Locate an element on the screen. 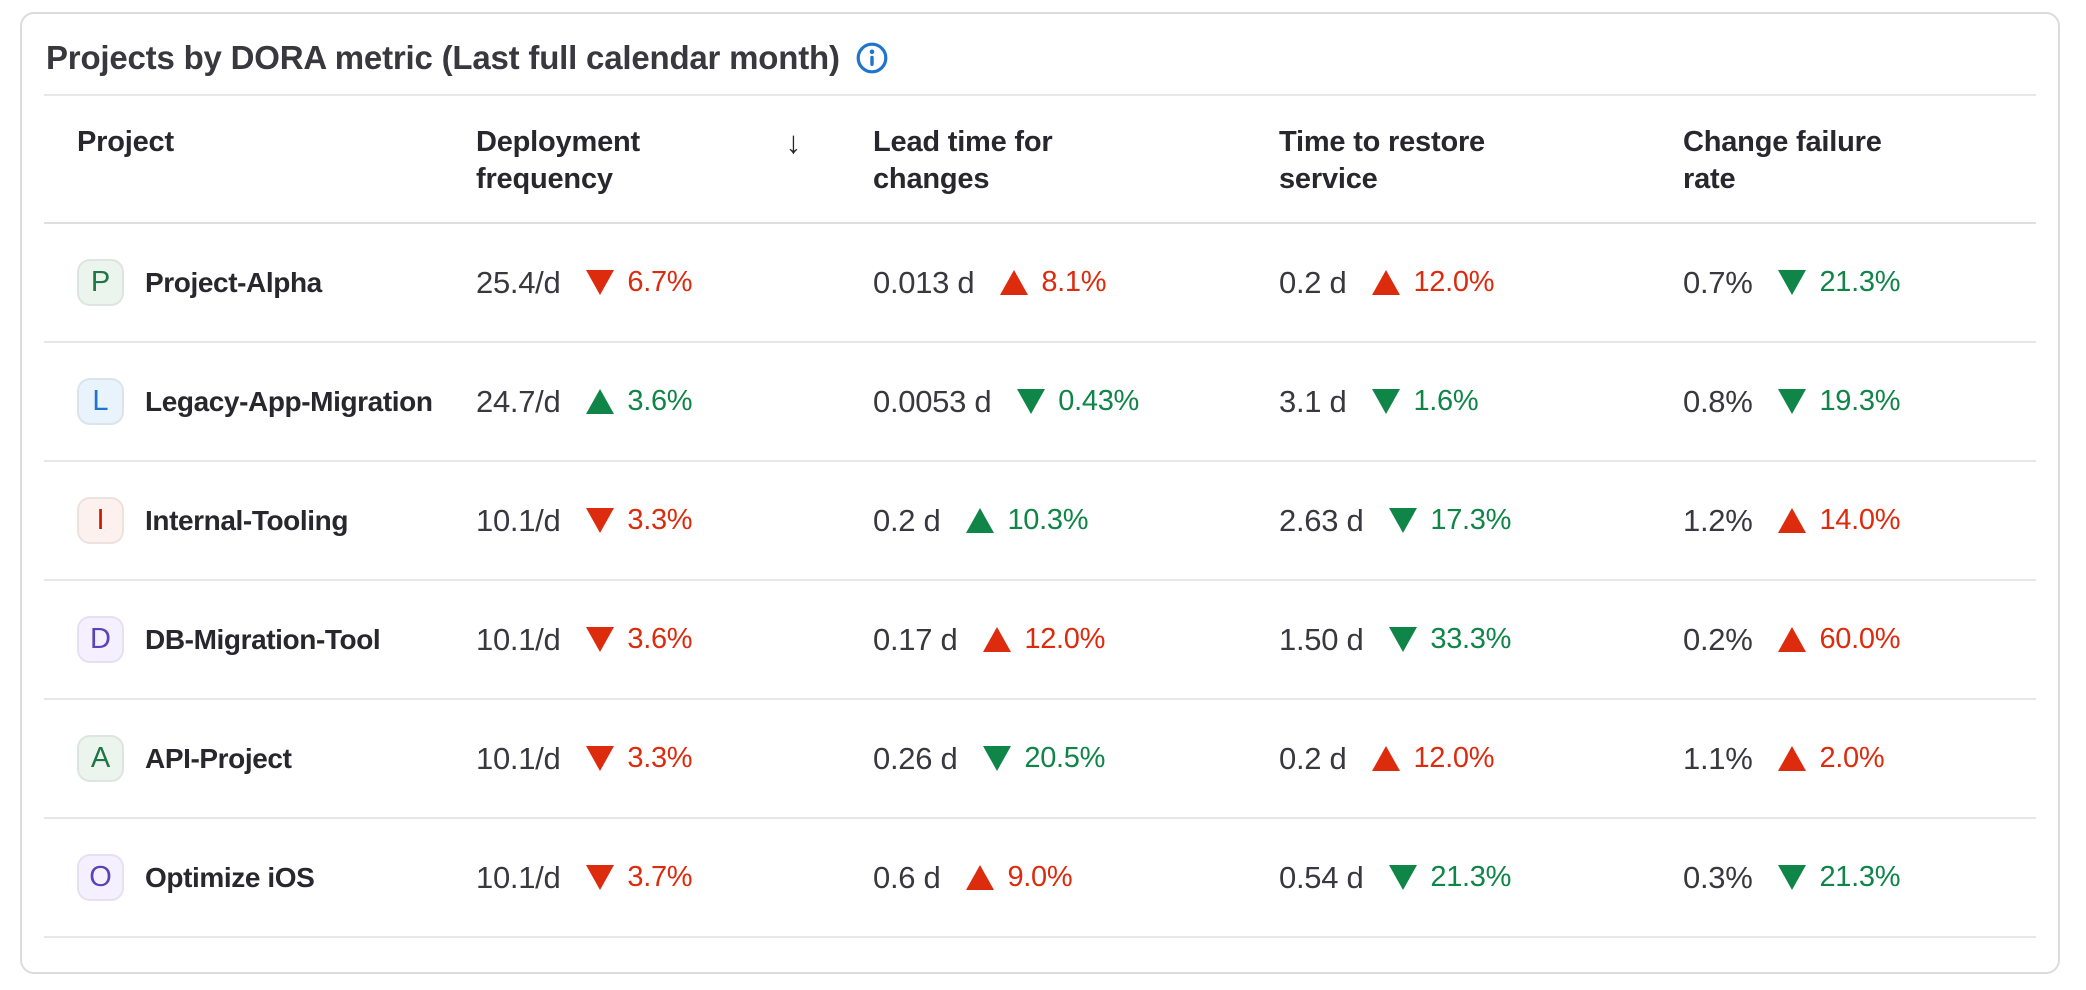 The image size is (2086, 990). project-cell: A API-Project is located at coordinates (260, 758).